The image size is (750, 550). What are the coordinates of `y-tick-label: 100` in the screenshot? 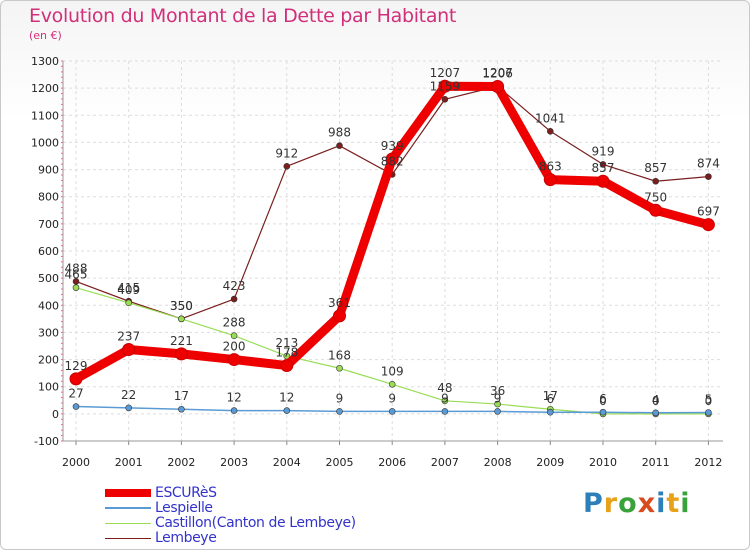 It's located at (48, 387).